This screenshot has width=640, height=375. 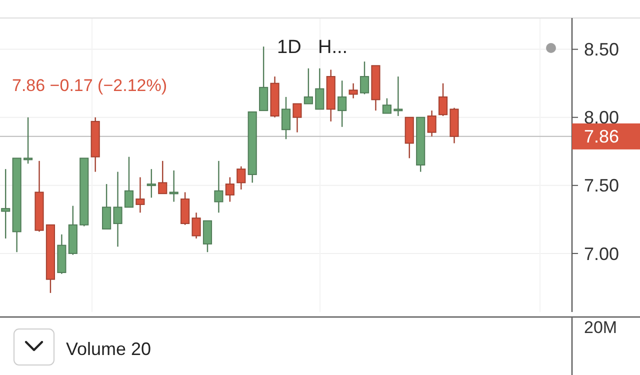 What do you see at coordinates (602, 50) in the screenshot?
I see `y-tick-label: 8.50` at bounding box center [602, 50].